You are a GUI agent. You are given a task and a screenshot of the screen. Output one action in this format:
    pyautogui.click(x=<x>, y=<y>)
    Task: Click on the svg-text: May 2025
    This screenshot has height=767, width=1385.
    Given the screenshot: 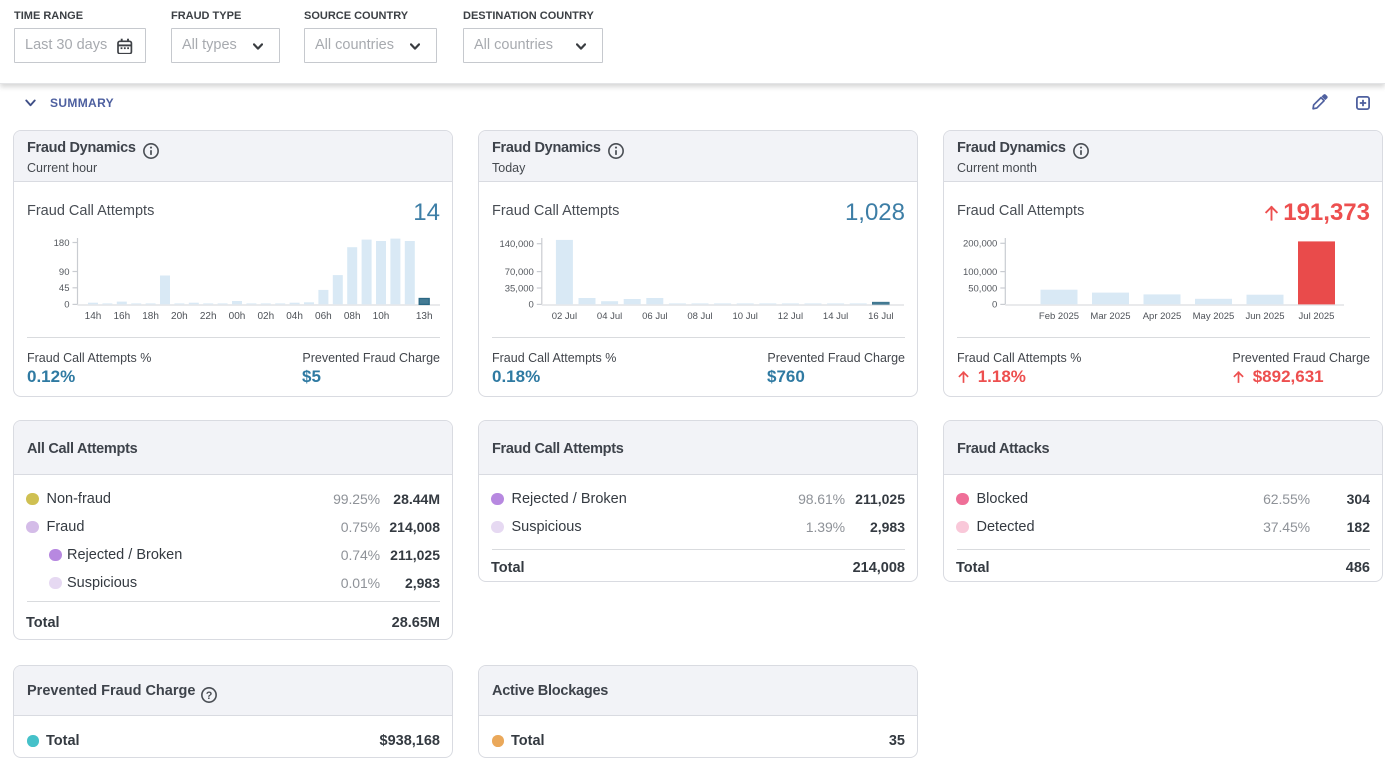 What is the action you would take?
    pyautogui.click(x=1214, y=316)
    